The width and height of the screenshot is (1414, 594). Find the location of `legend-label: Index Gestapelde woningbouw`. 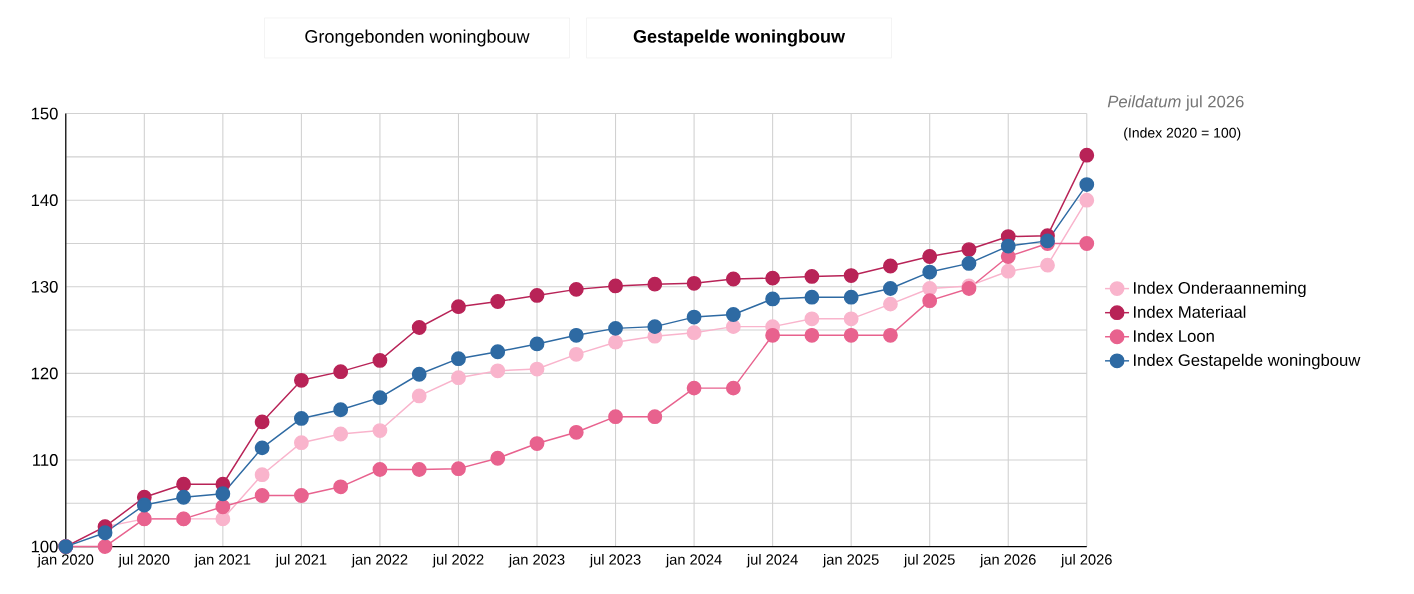

legend-label: Index Gestapelde woningbouw is located at coordinates (1247, 361).